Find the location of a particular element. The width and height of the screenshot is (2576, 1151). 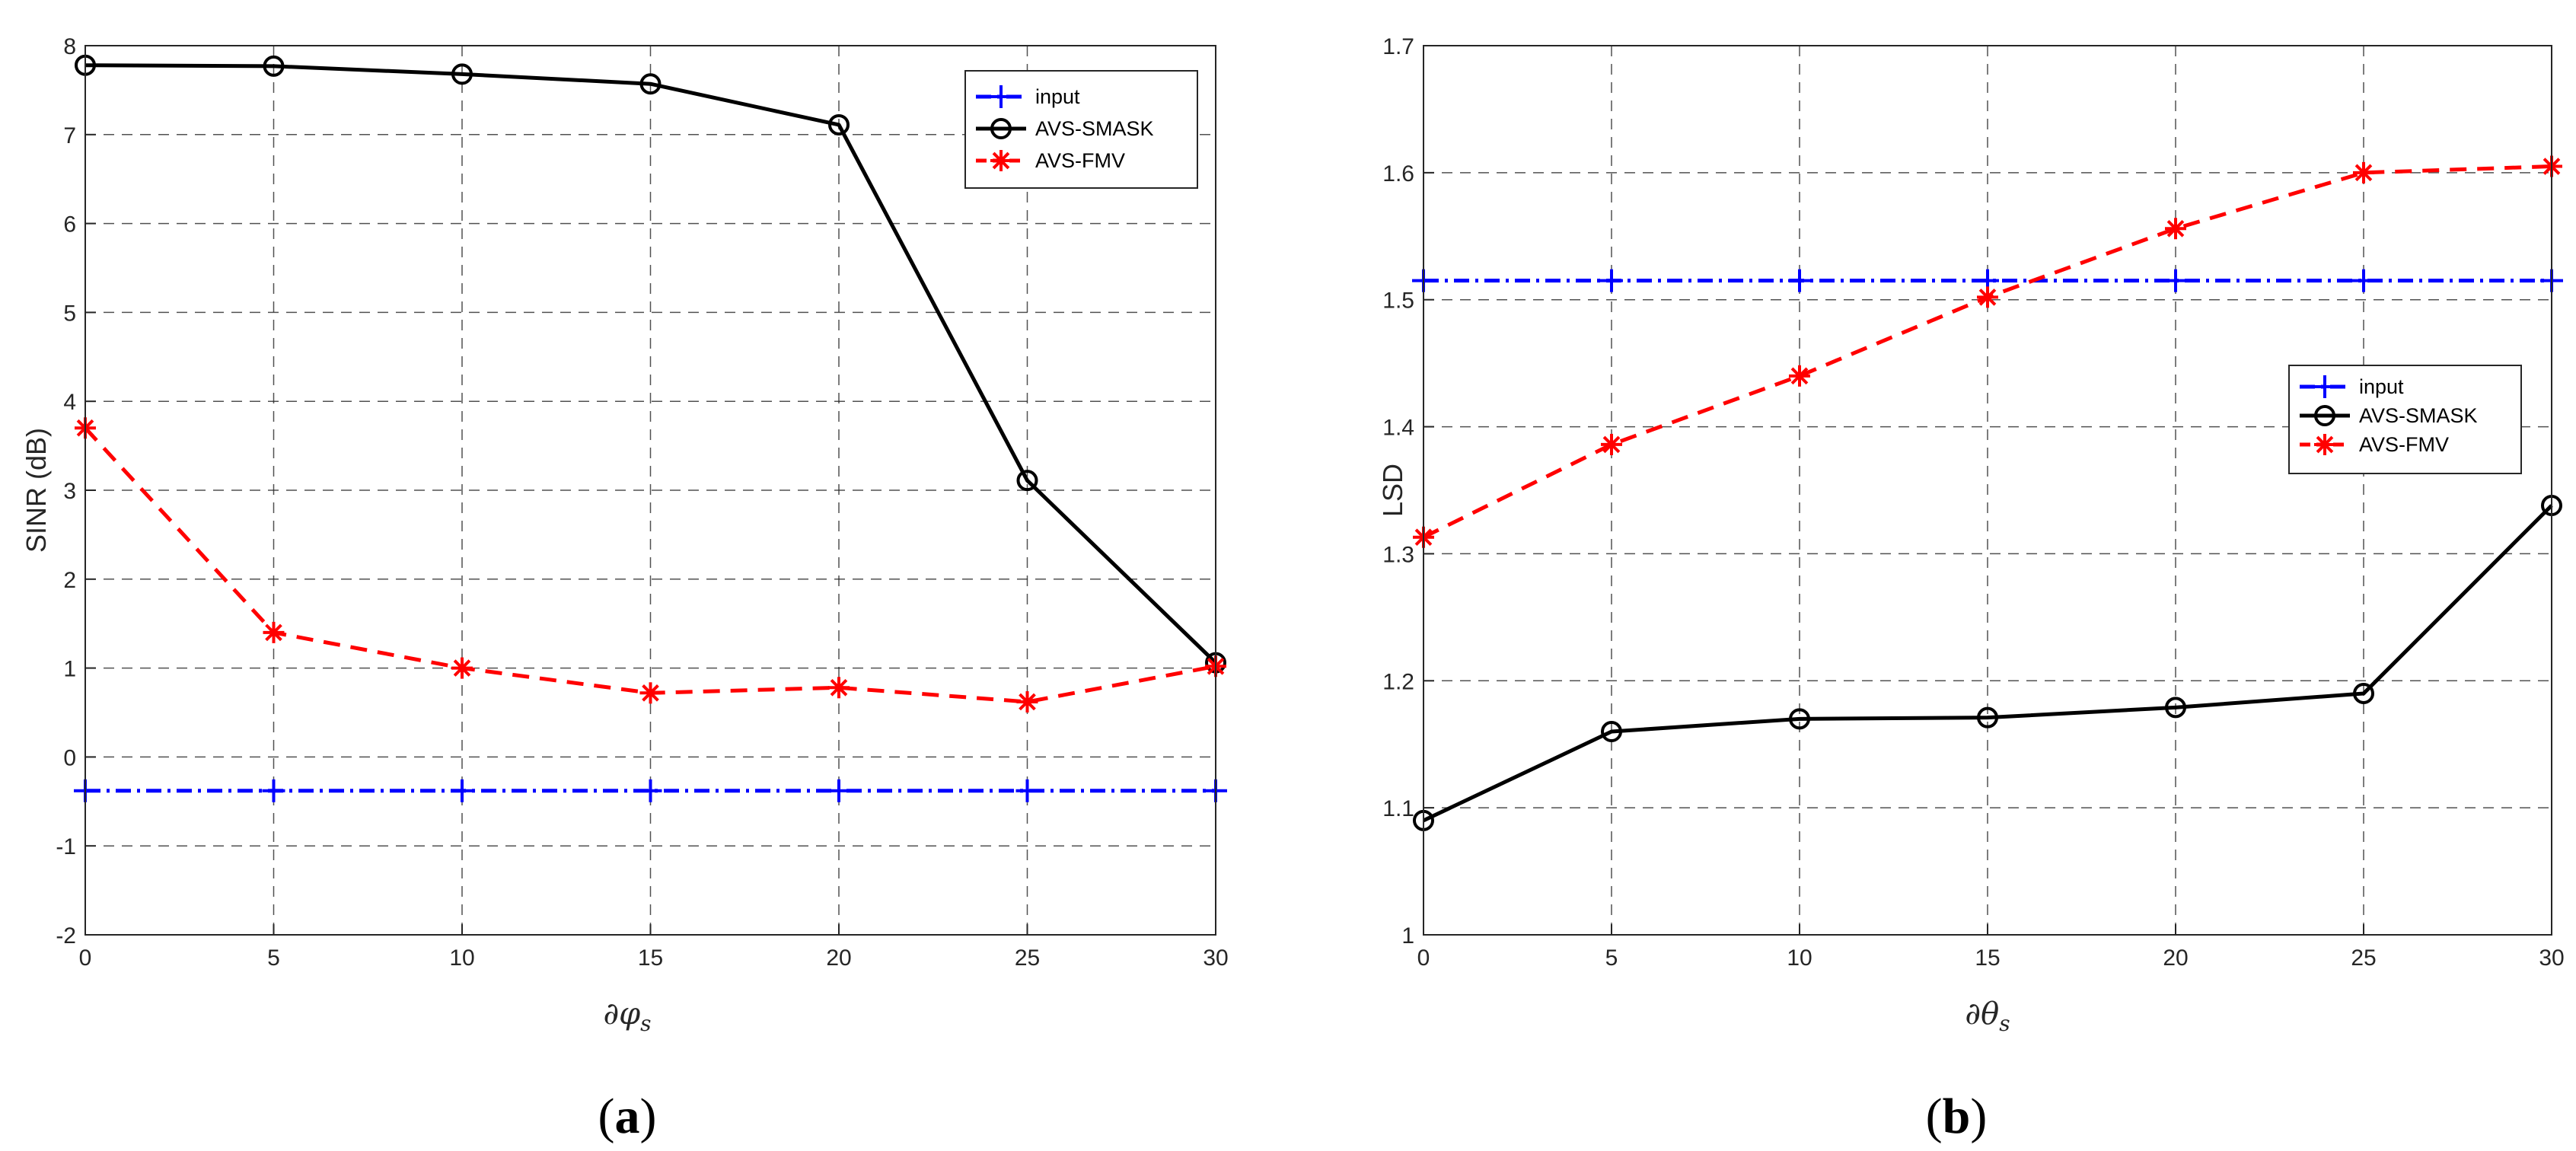

y-tick-label: 5 is located at coordinates (70, 314).